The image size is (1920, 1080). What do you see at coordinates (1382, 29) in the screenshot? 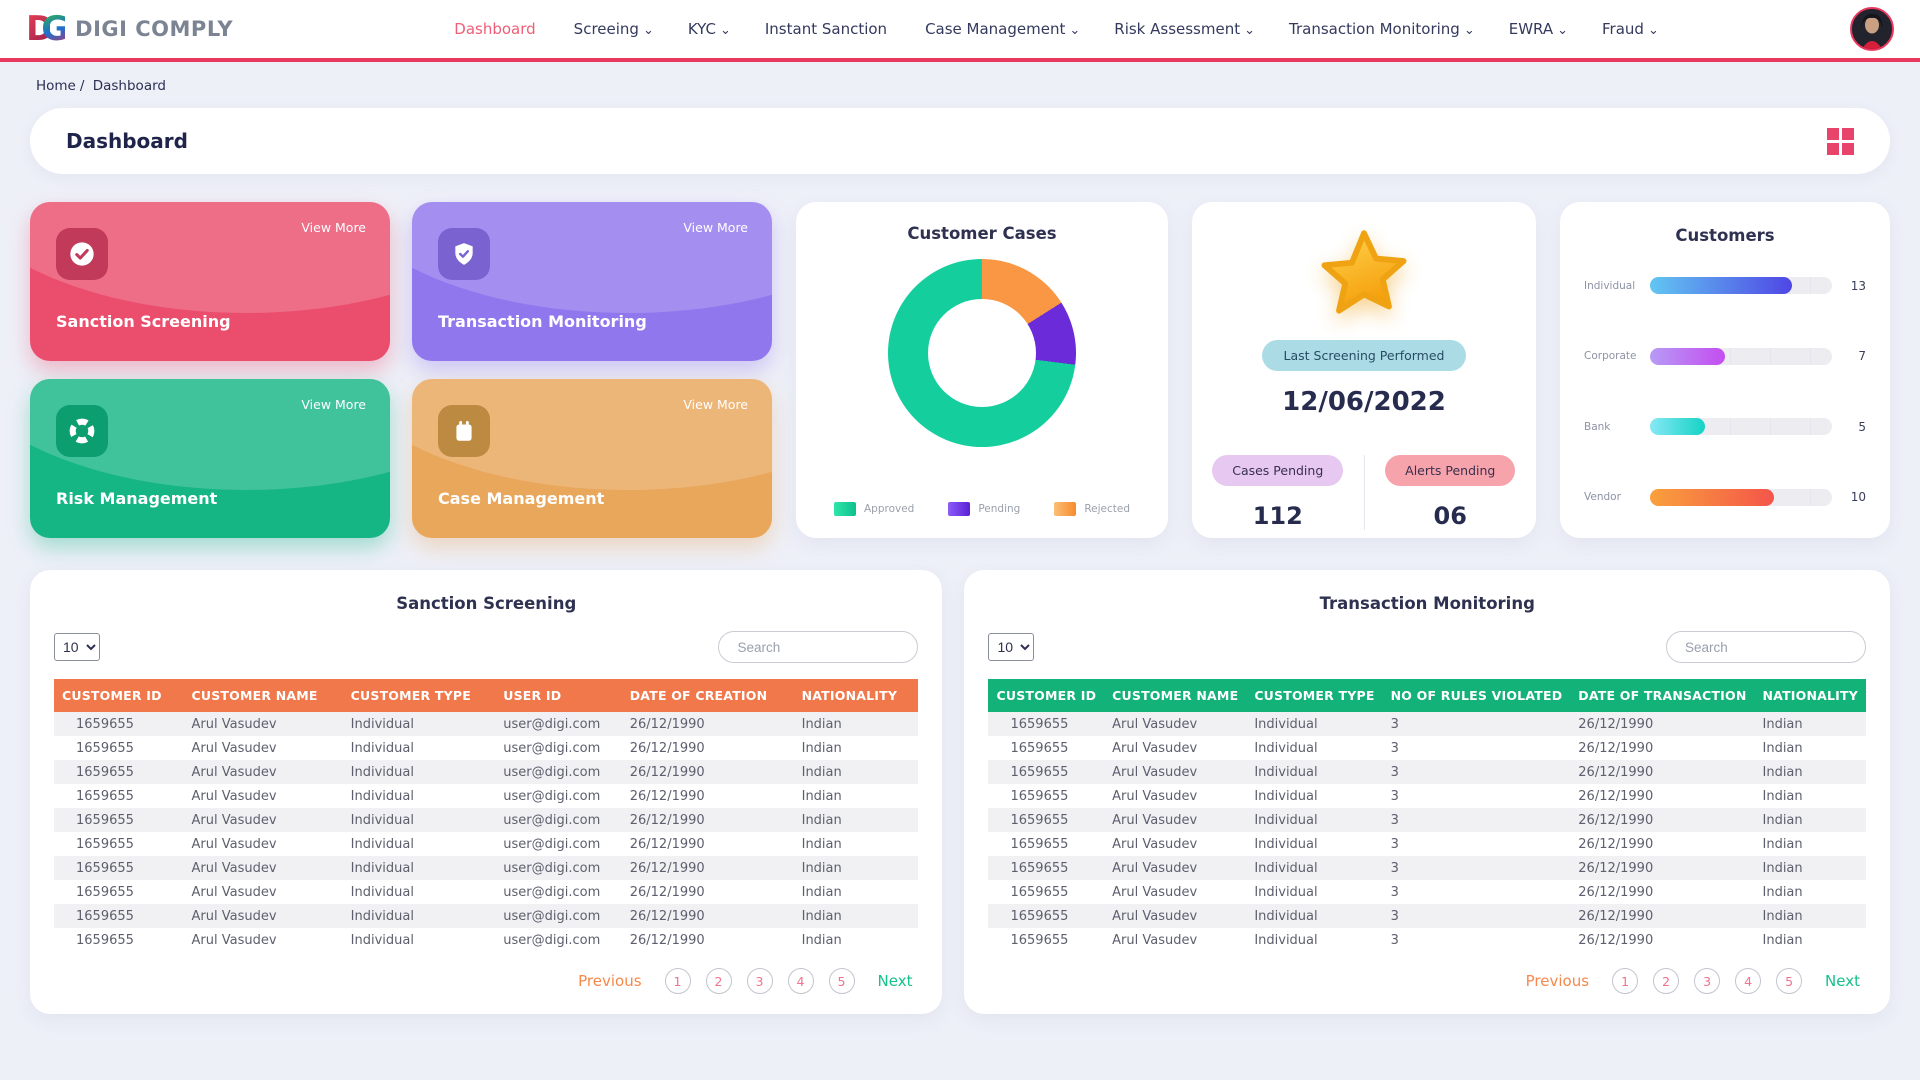
I see `nav-item: Transaction Monitoring ⌄` at bounding box center [1382, 29].